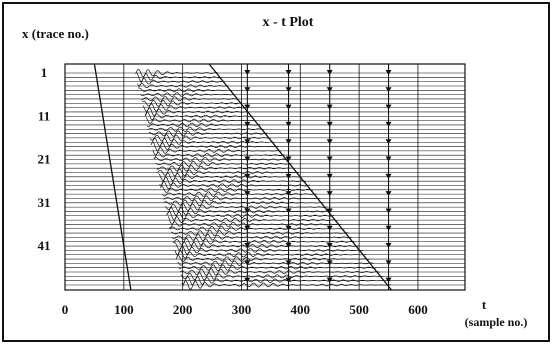 The image size is (552, 344). What do you see at coordinates (418, 309) in the screenshot?
I see `x-tick-600: 600` at bounding box center [418, 309].